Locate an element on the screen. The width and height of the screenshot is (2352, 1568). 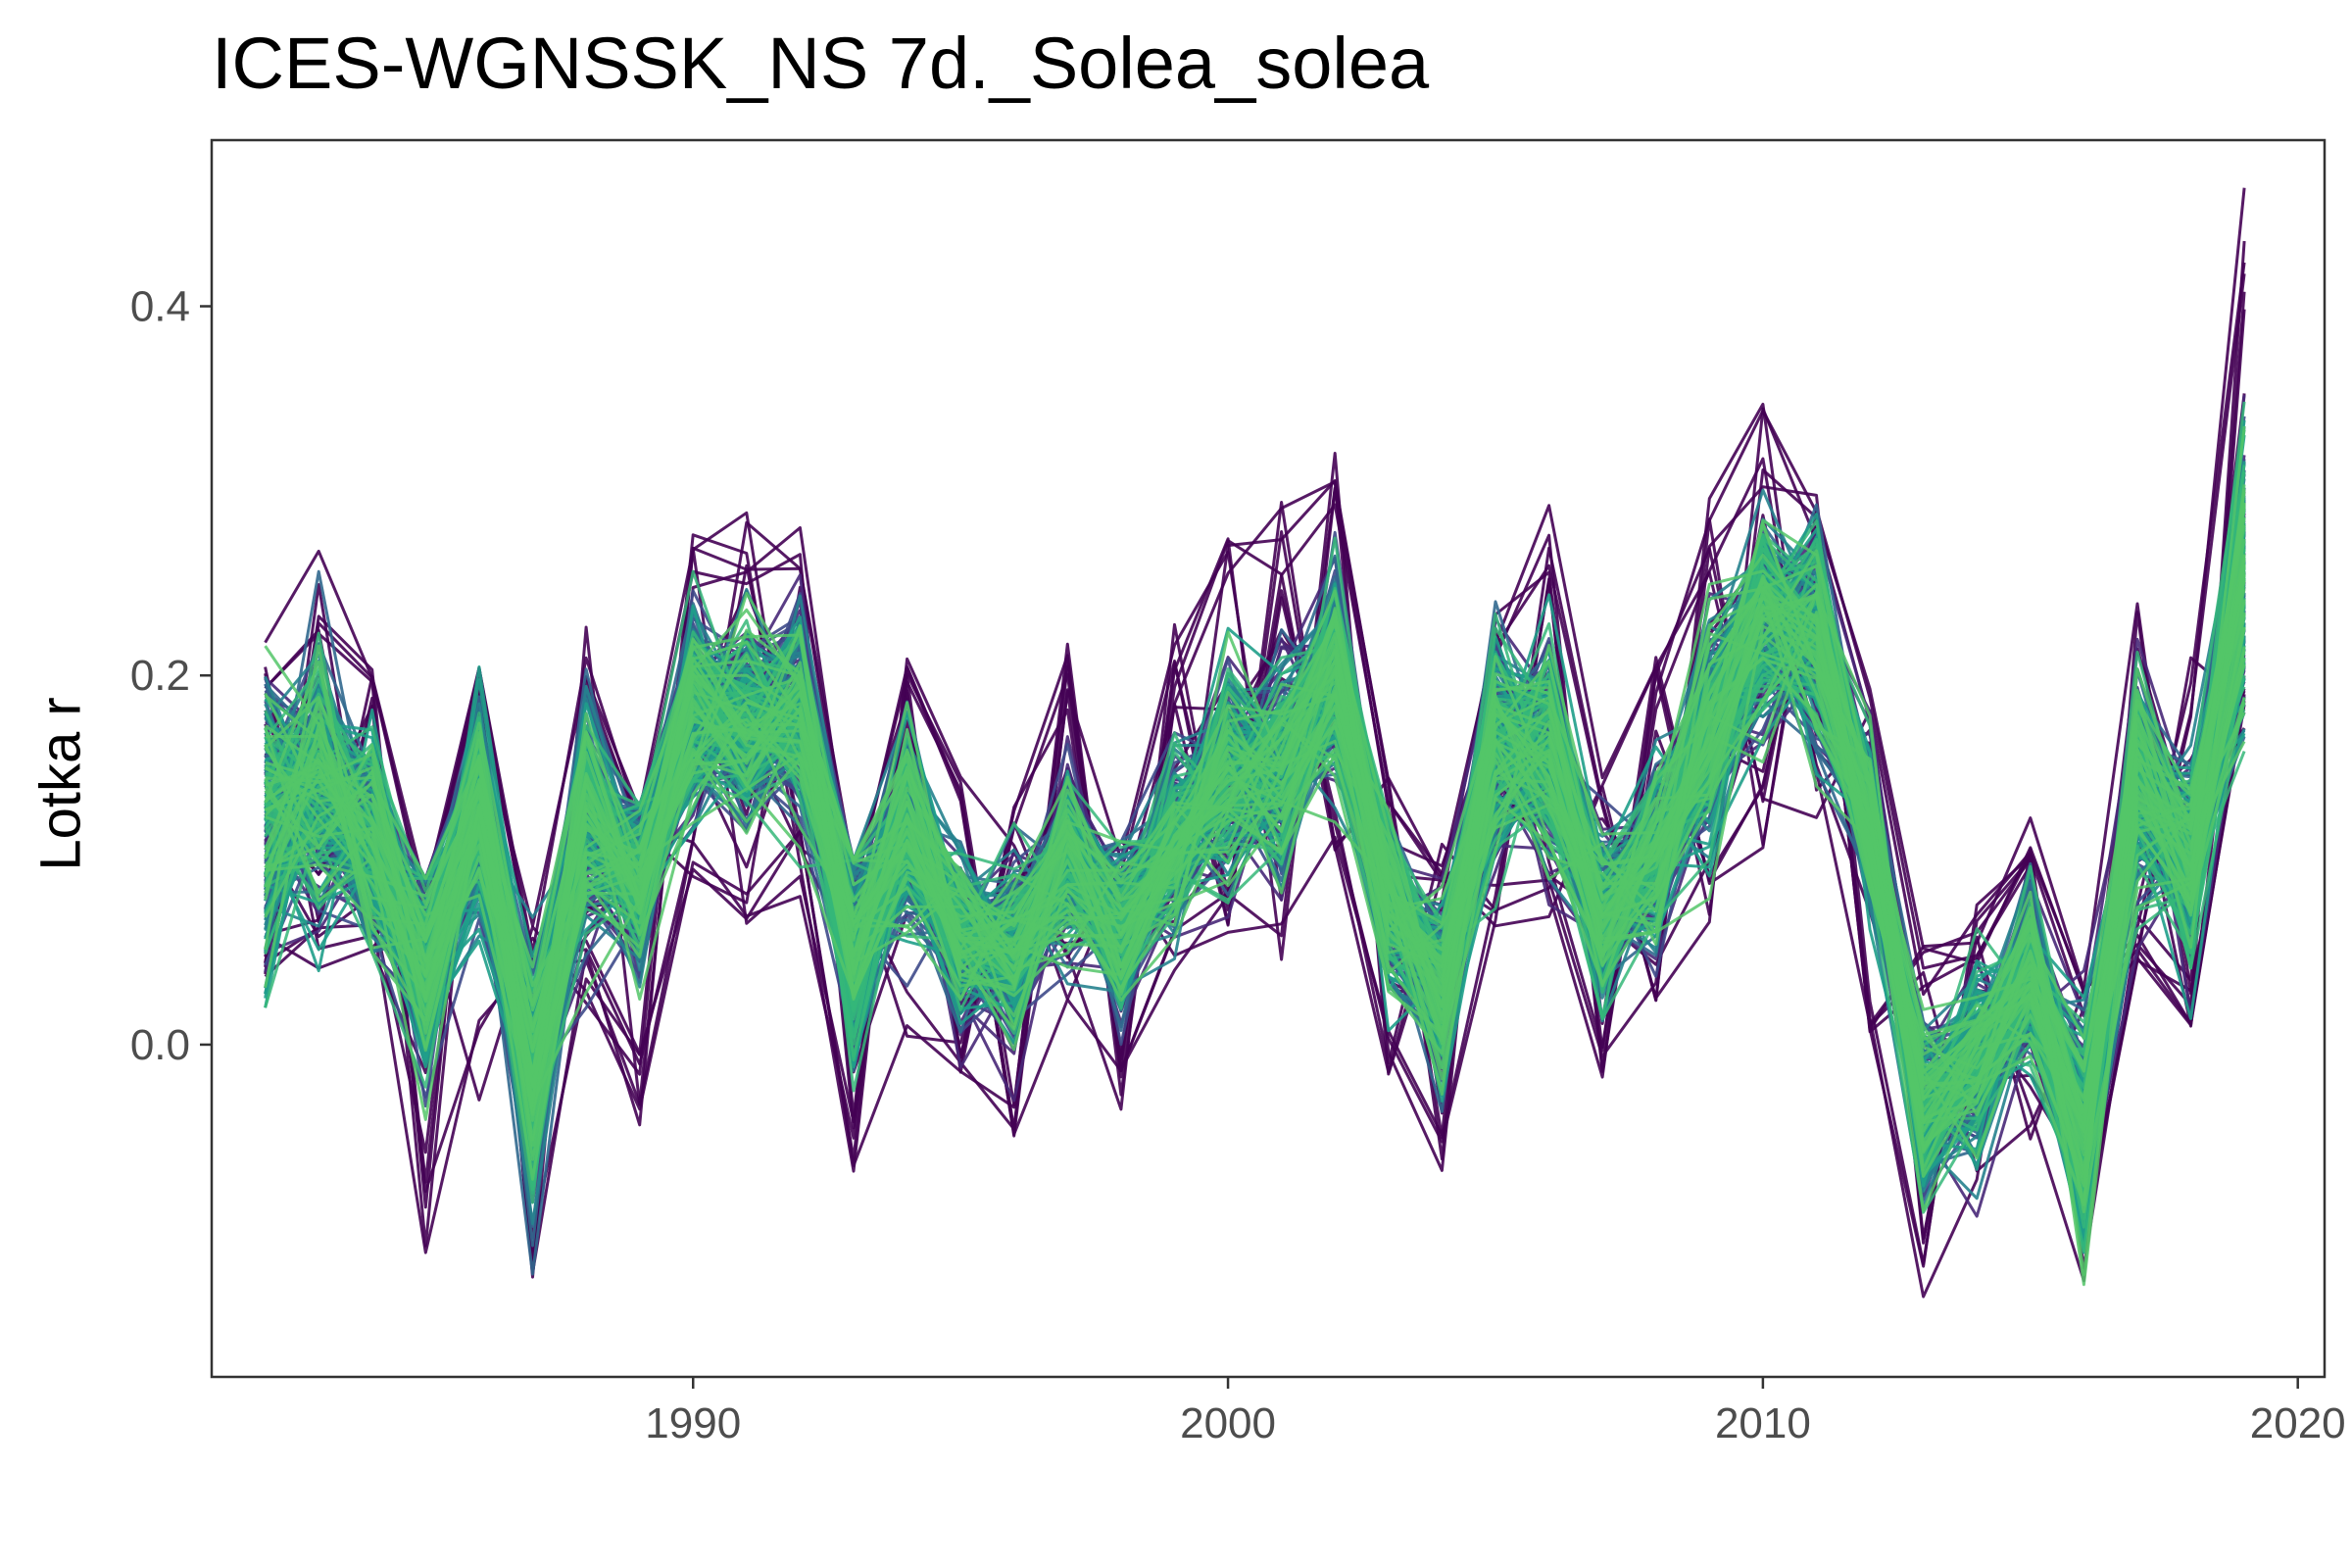
x-tick-label: 2000 is located at coordinates (1228, 1423).